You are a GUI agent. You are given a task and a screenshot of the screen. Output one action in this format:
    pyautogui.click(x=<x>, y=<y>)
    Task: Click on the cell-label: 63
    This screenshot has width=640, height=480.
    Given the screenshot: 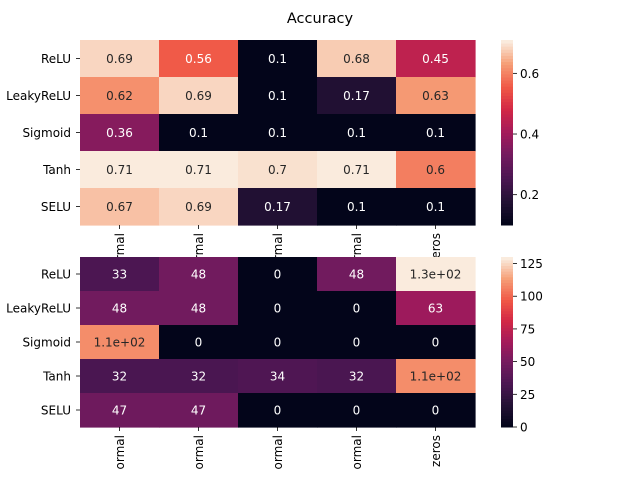 What is the action you would take?
    pyautogui.click(x=435, y=309)
    